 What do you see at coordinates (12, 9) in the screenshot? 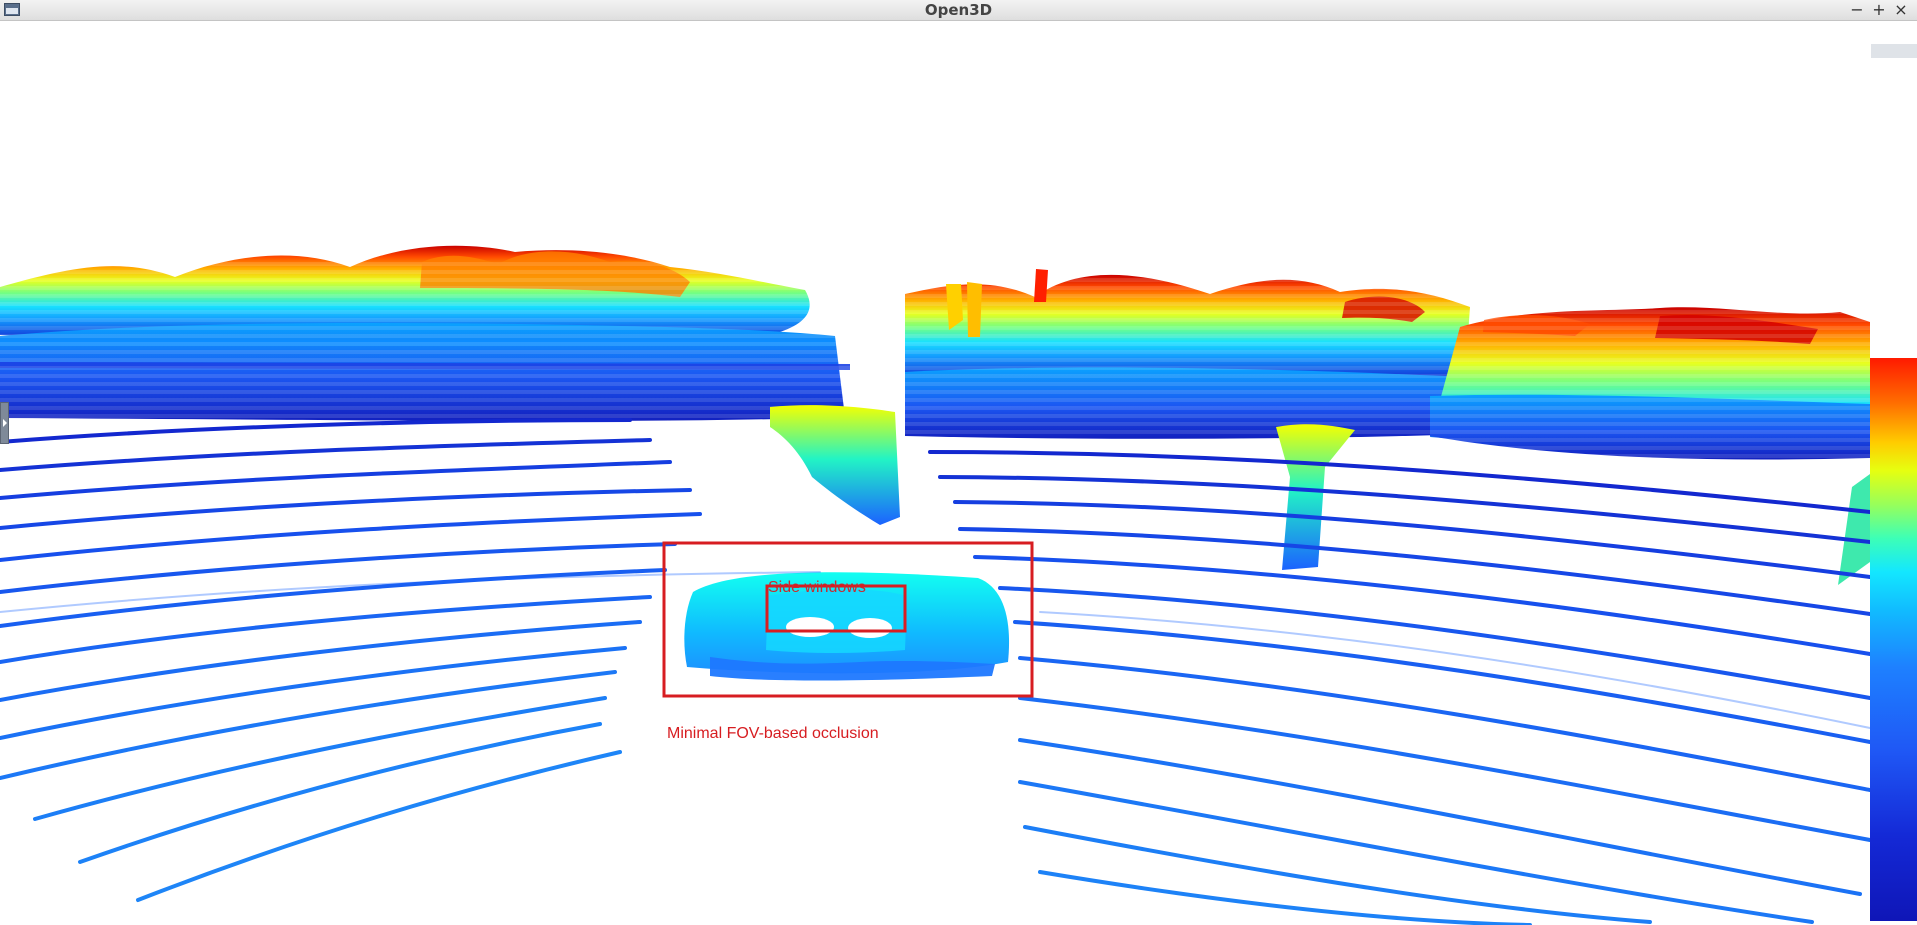
I see `open3d-window-icon` at bounding box center [12, 9].